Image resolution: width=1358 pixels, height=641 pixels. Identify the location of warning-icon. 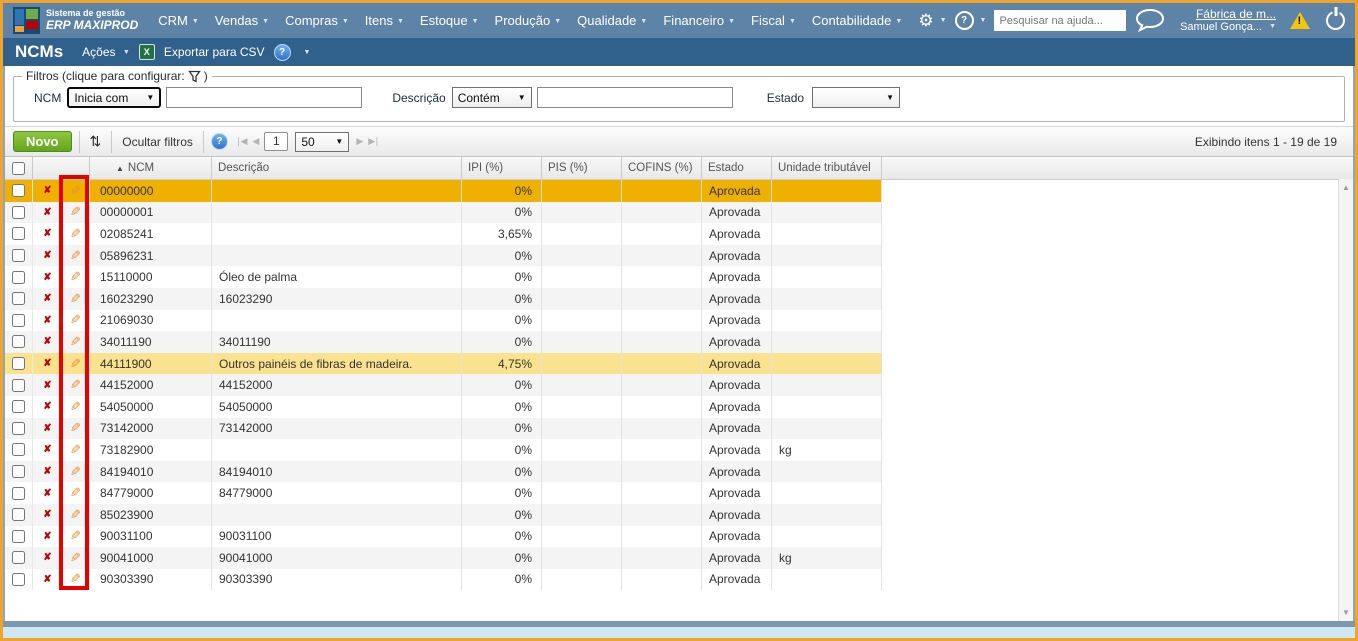
(1300, 20).